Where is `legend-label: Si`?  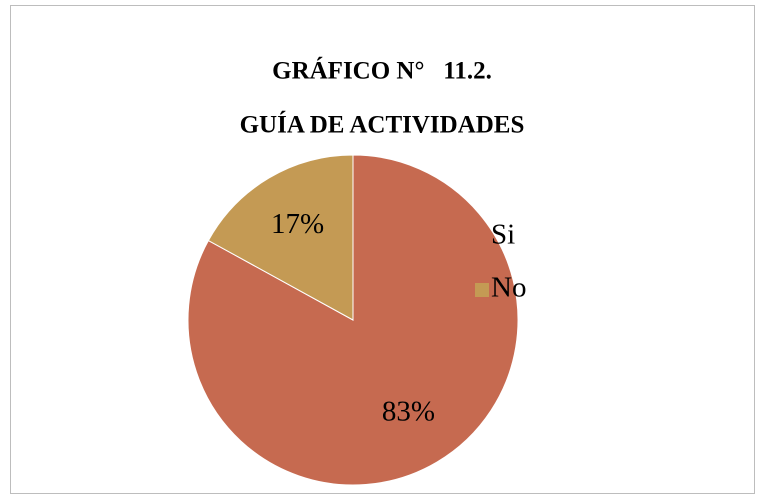
legend-label: Si is located at coordinates (503, 235).